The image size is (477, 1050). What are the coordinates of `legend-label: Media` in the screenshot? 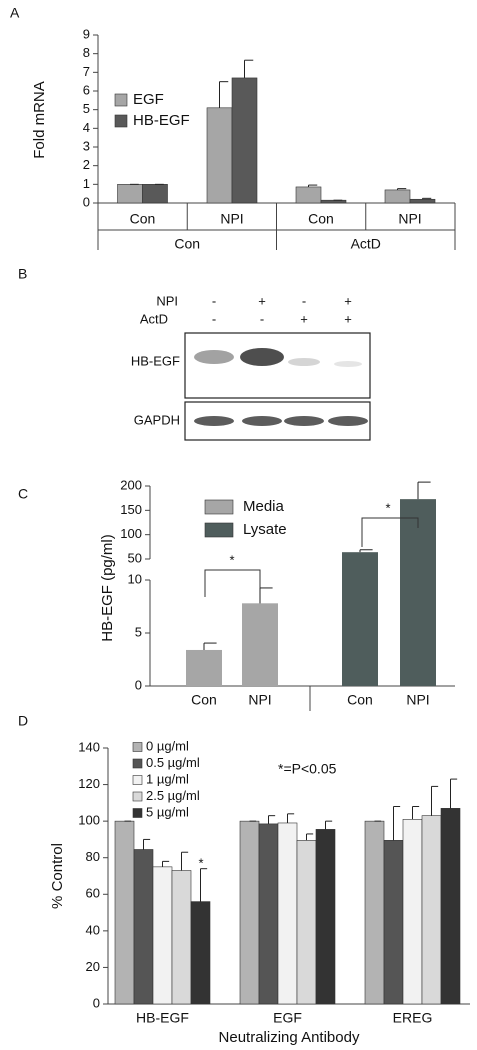 It's located at (264, 506).